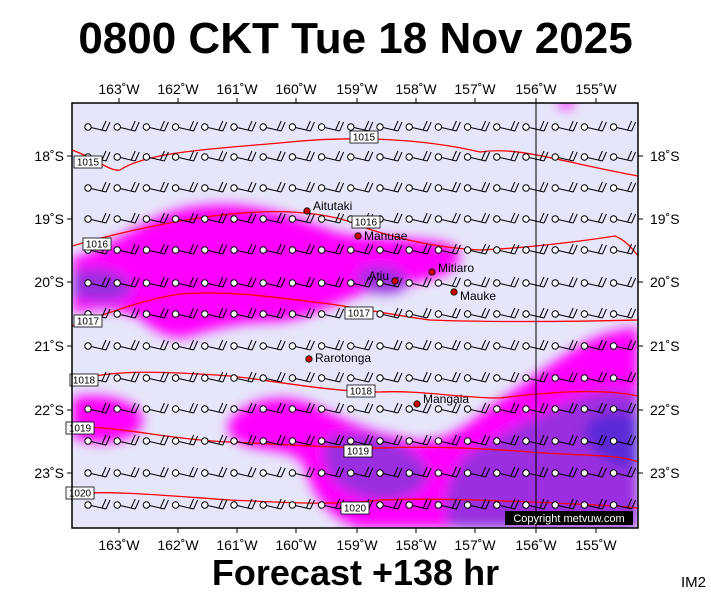  Describe the element at coordinates (665, 156) in the screenshot. I see `lat-label-right: 18˚S` at that location.